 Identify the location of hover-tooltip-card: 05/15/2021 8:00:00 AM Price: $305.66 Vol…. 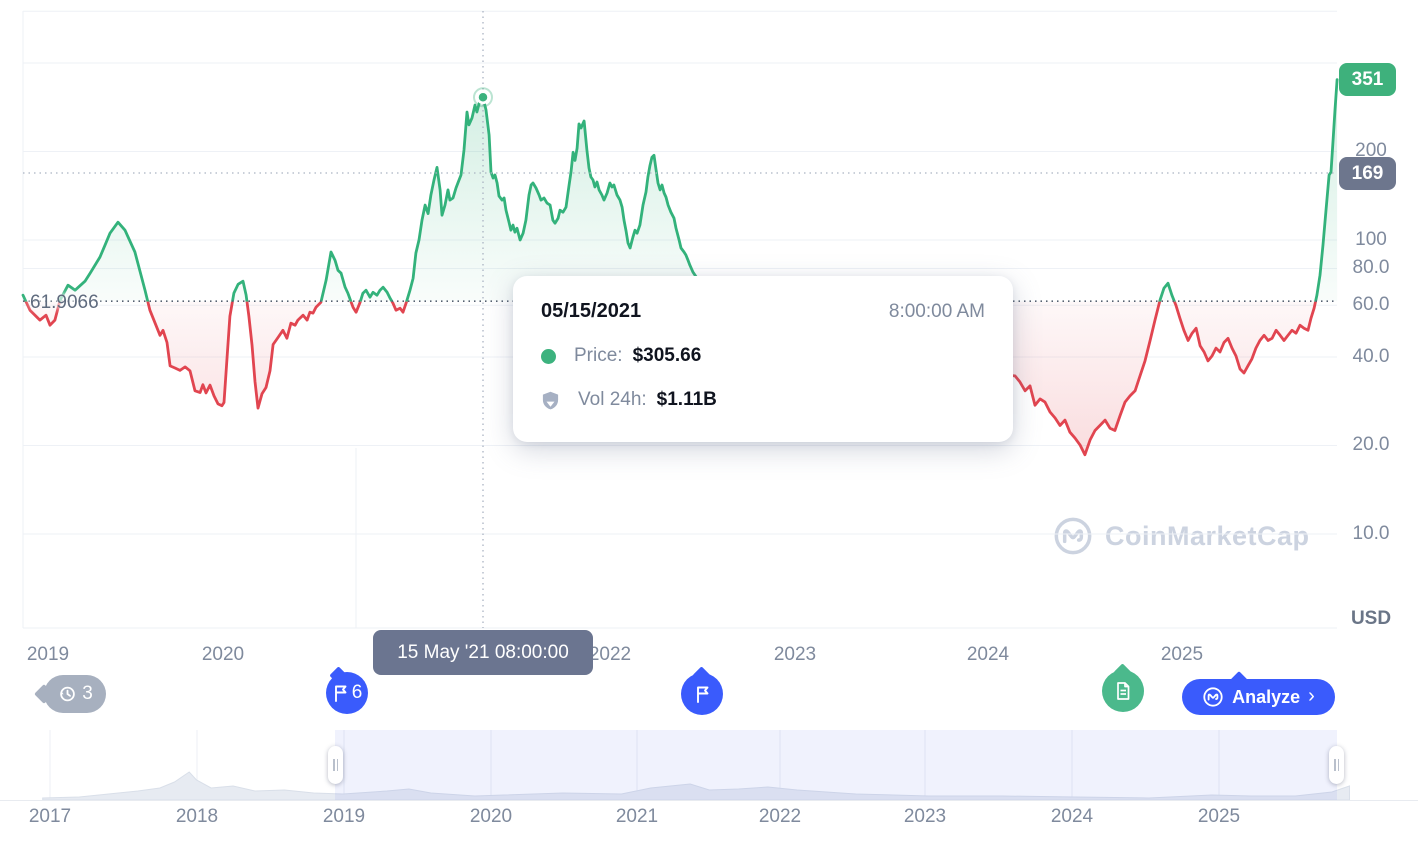
(763, 359).